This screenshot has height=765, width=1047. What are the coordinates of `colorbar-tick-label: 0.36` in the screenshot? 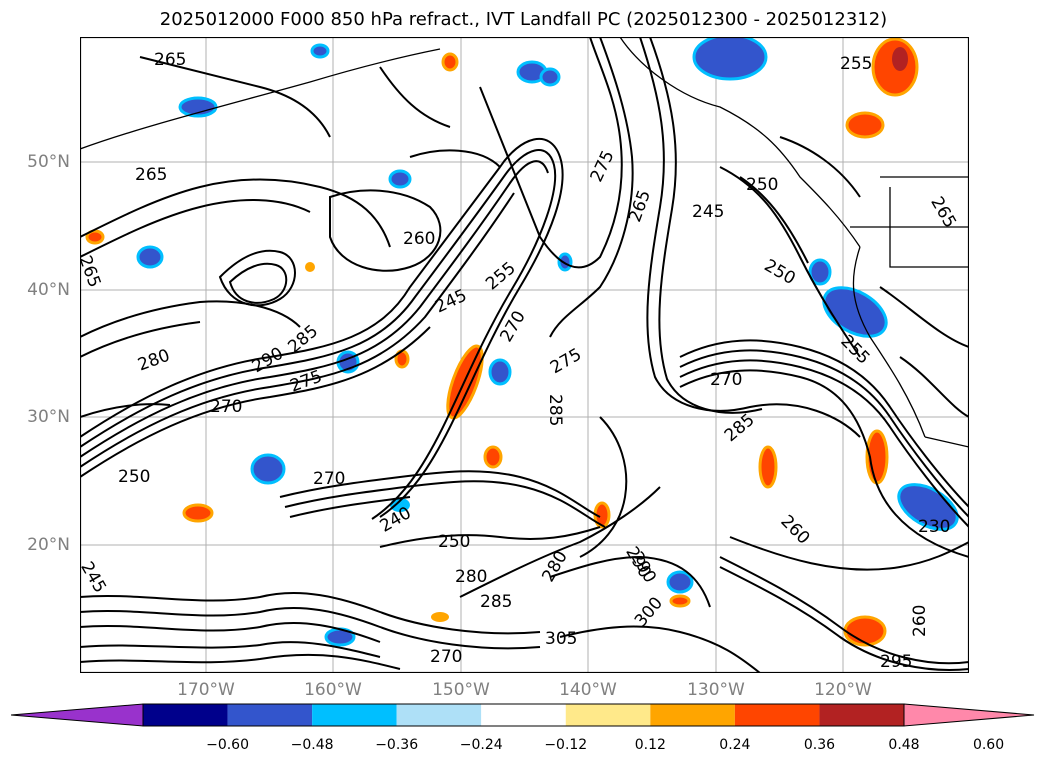 It's located at (819, 745).